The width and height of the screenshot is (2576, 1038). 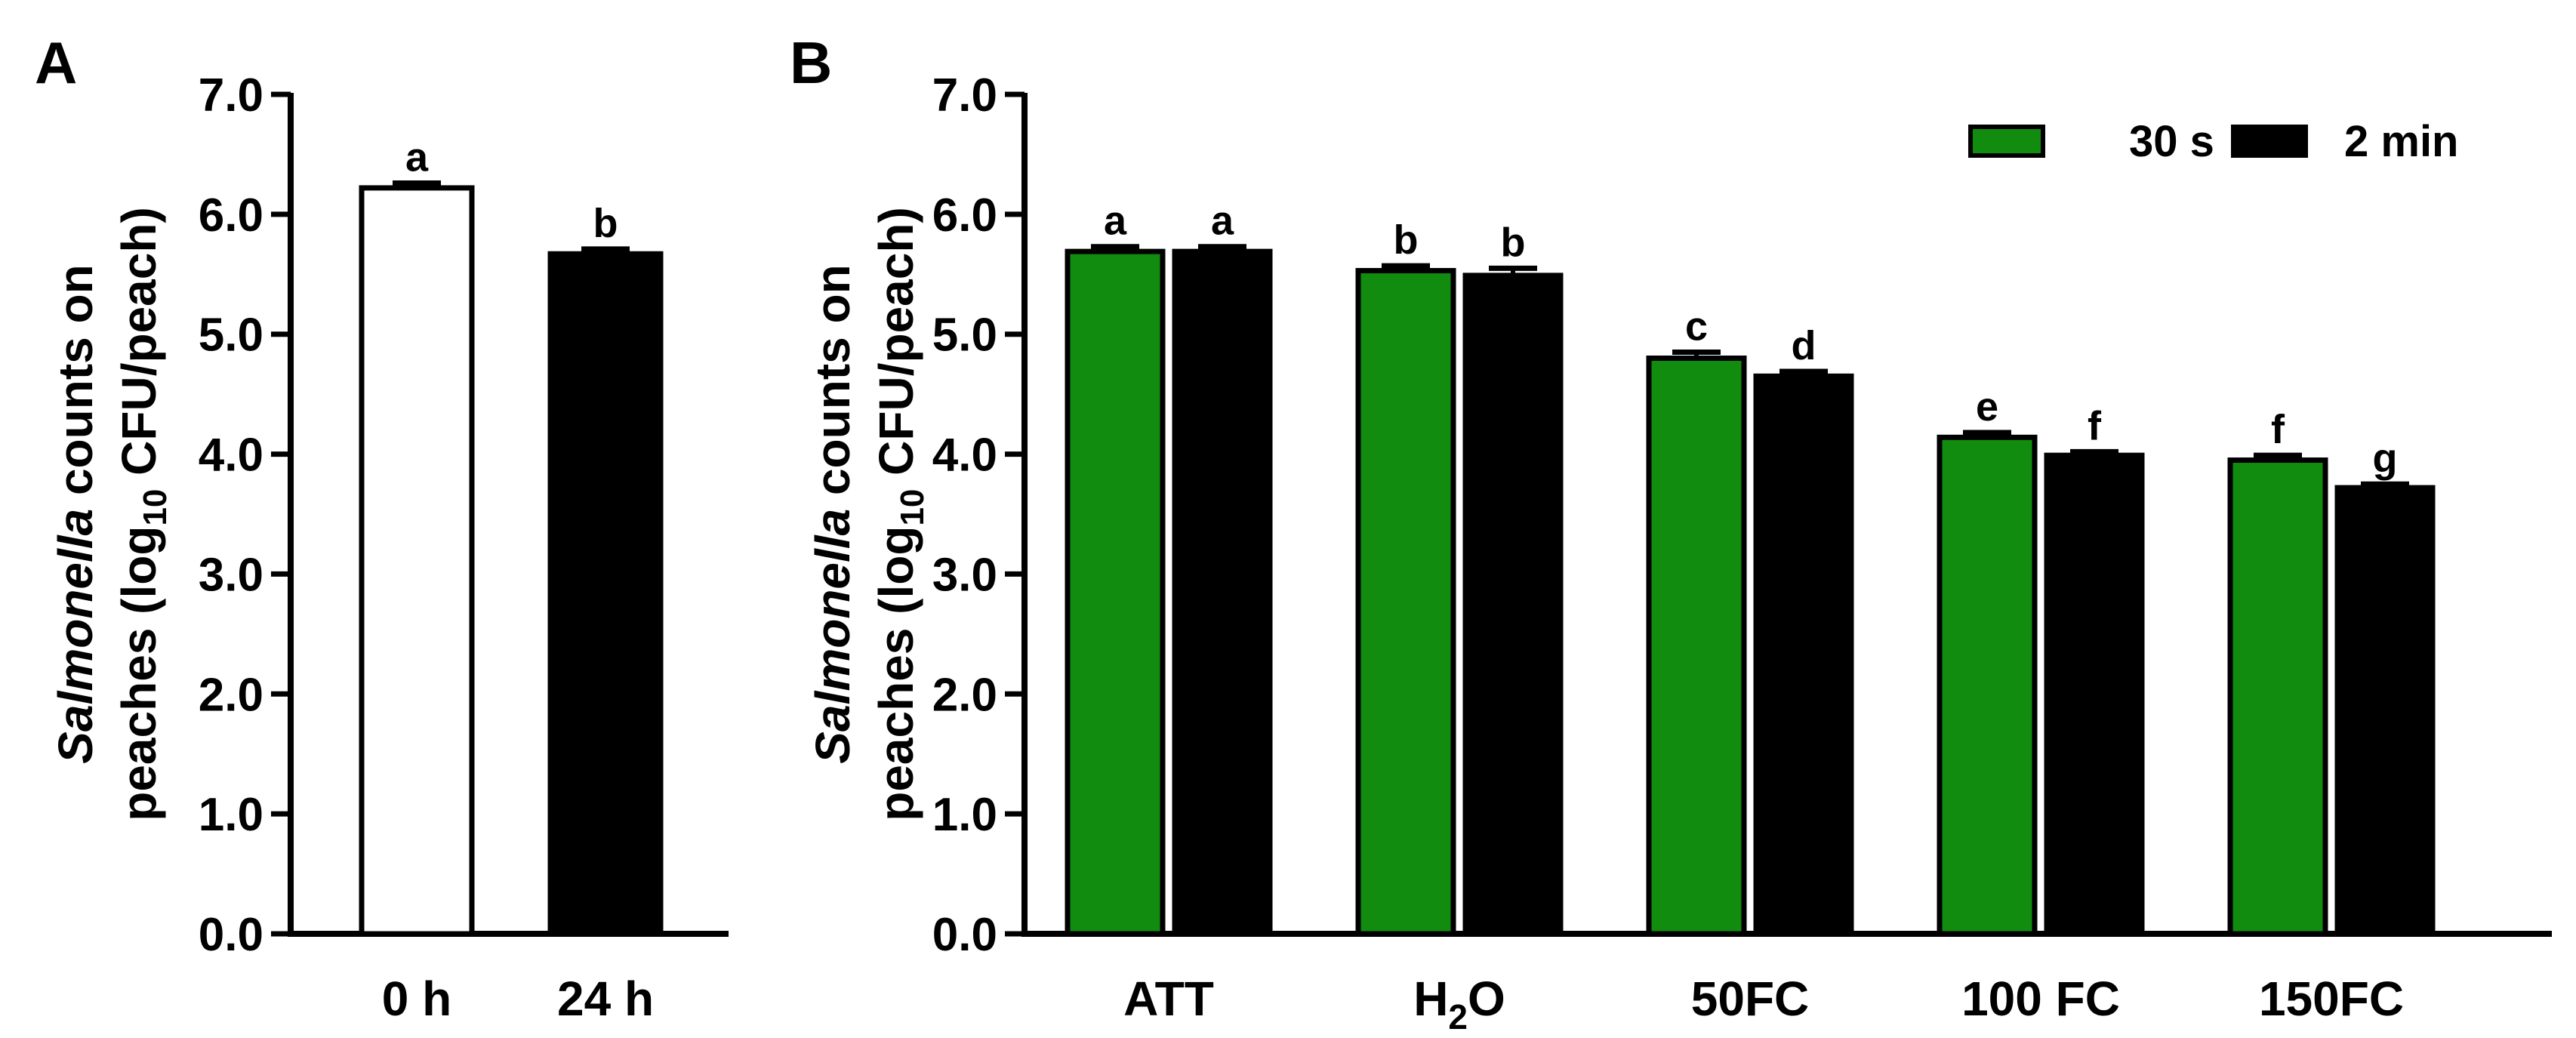 I want to click on panel-a-y-tick-label: 5.0, so click(x=231, y=336).